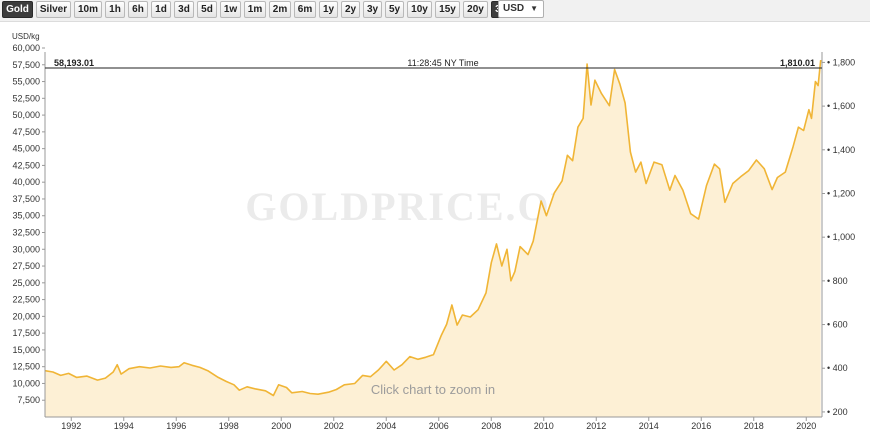 The image size is (870, 430). Describe the element at coordinates (26, 233) in the screenshot. I see `y-left-tick-label: 32,500` at that location.